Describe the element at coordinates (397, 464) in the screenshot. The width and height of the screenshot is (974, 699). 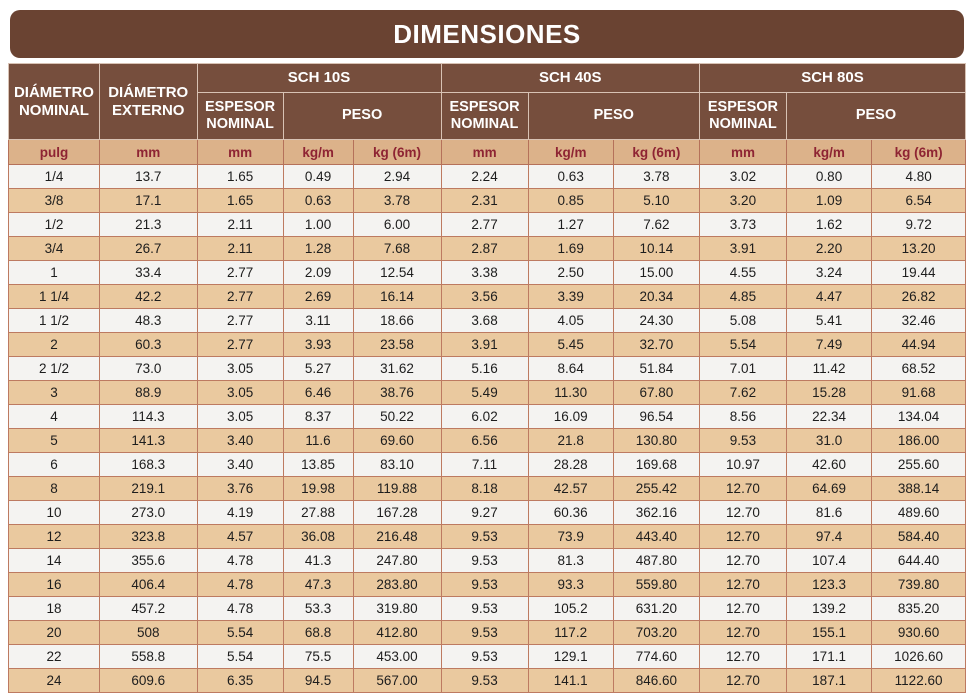
I see `cell: 83.10` at that location.